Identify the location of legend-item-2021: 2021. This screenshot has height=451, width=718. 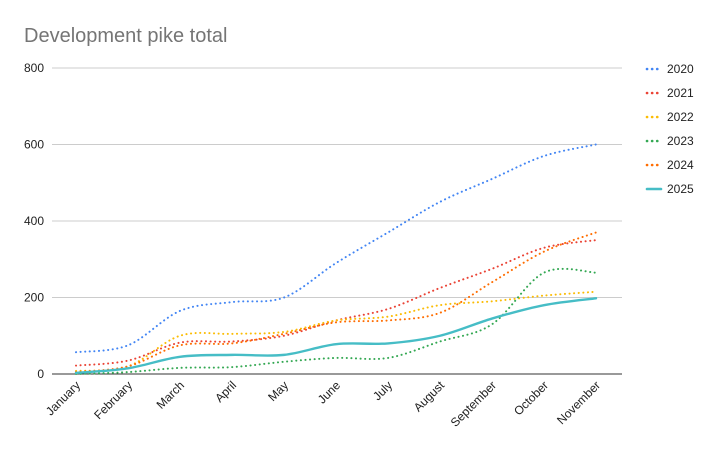
(669, 93).